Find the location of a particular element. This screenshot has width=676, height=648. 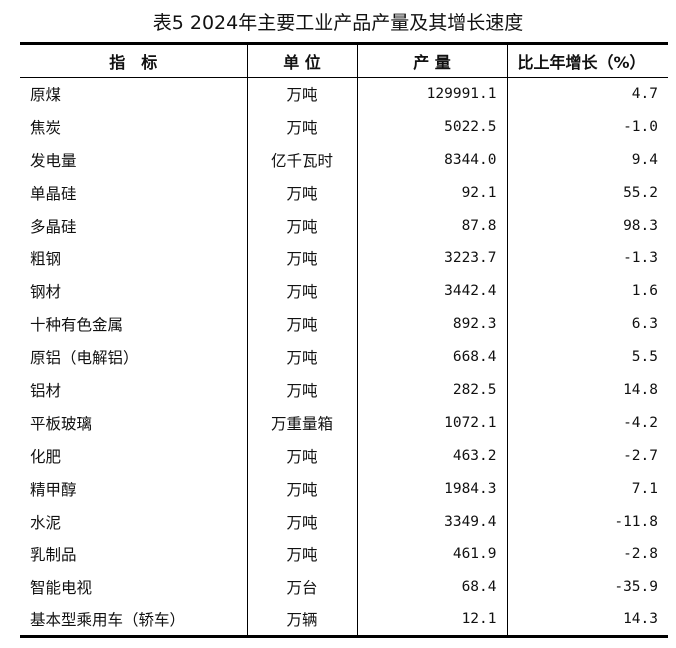

table-row: 多晶硅 万吨 87.8 98.3 is located at coordinates (344, 225).